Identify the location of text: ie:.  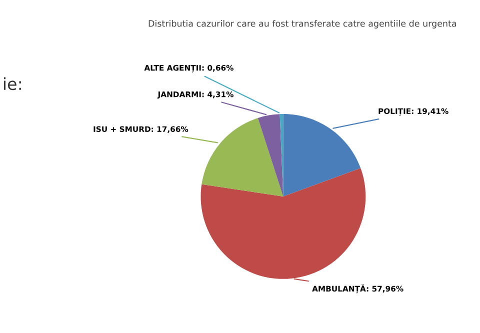
(12, 83).